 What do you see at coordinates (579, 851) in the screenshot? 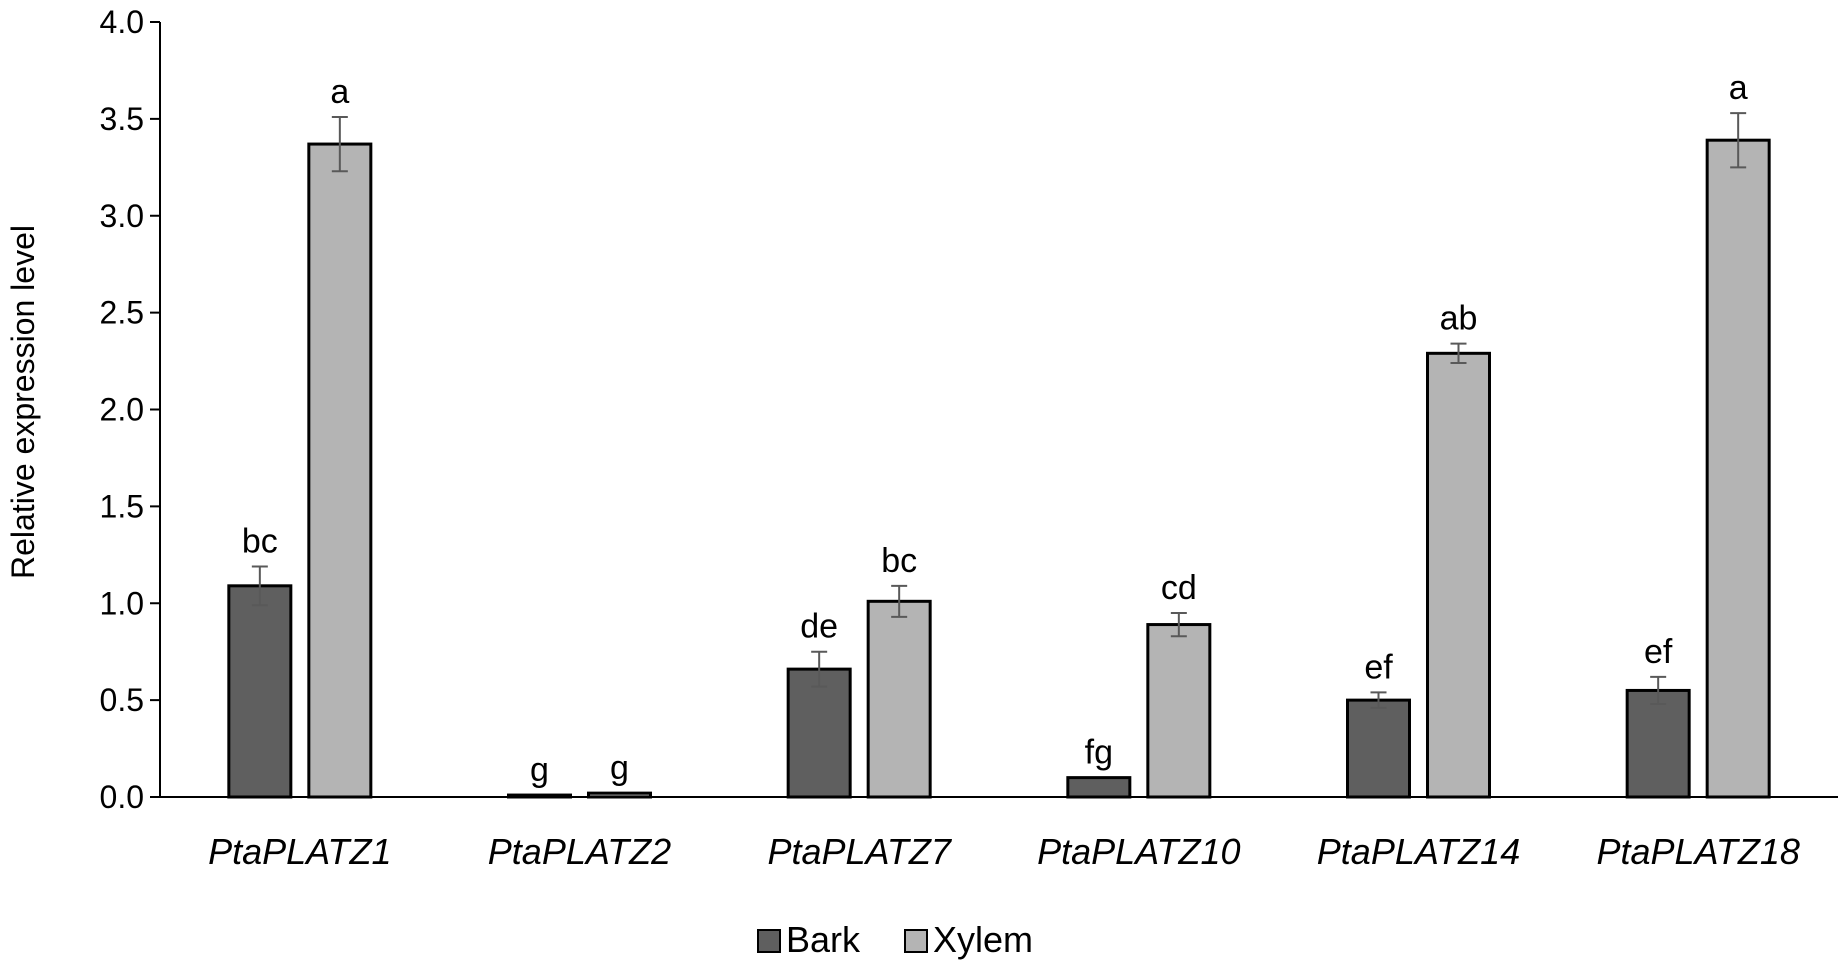
I see `x-tick-label: PtaPLATZ2` at bounding box center [579, 851].